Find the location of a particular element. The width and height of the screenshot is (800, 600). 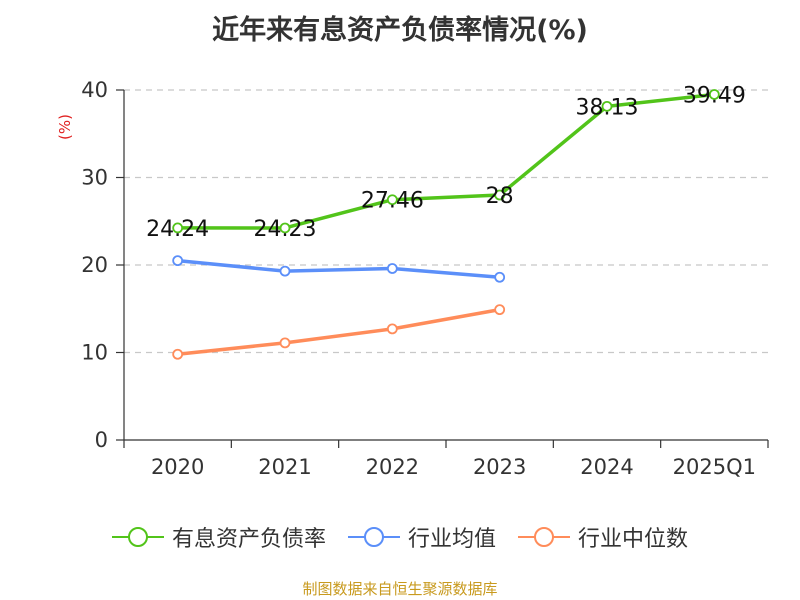

x-tick-label: 2023 is located at coordinates (499, 467).